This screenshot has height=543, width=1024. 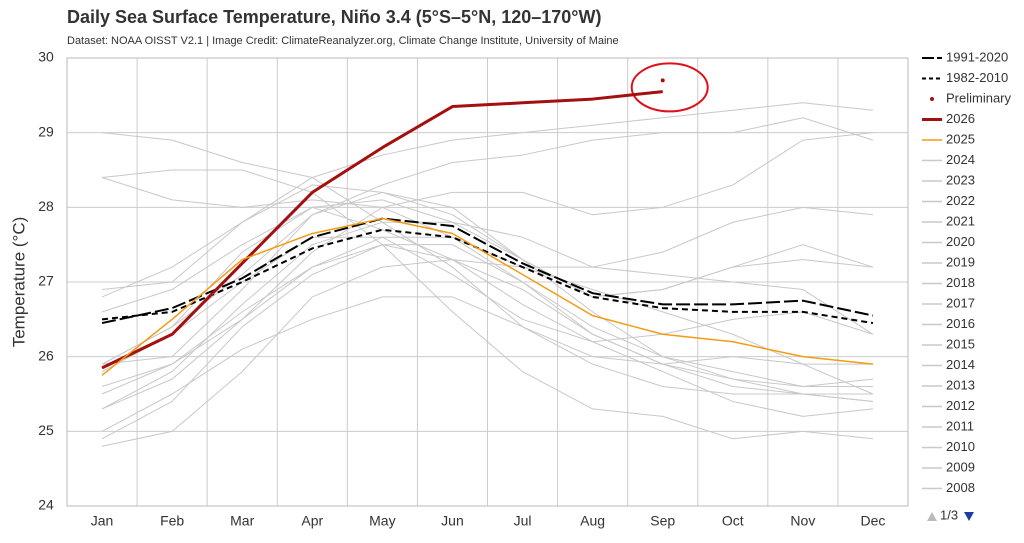 What do you see at coordinates (669, 87) in the screenshot?
I see `annotation-circle` at bounding box center [669, 87].